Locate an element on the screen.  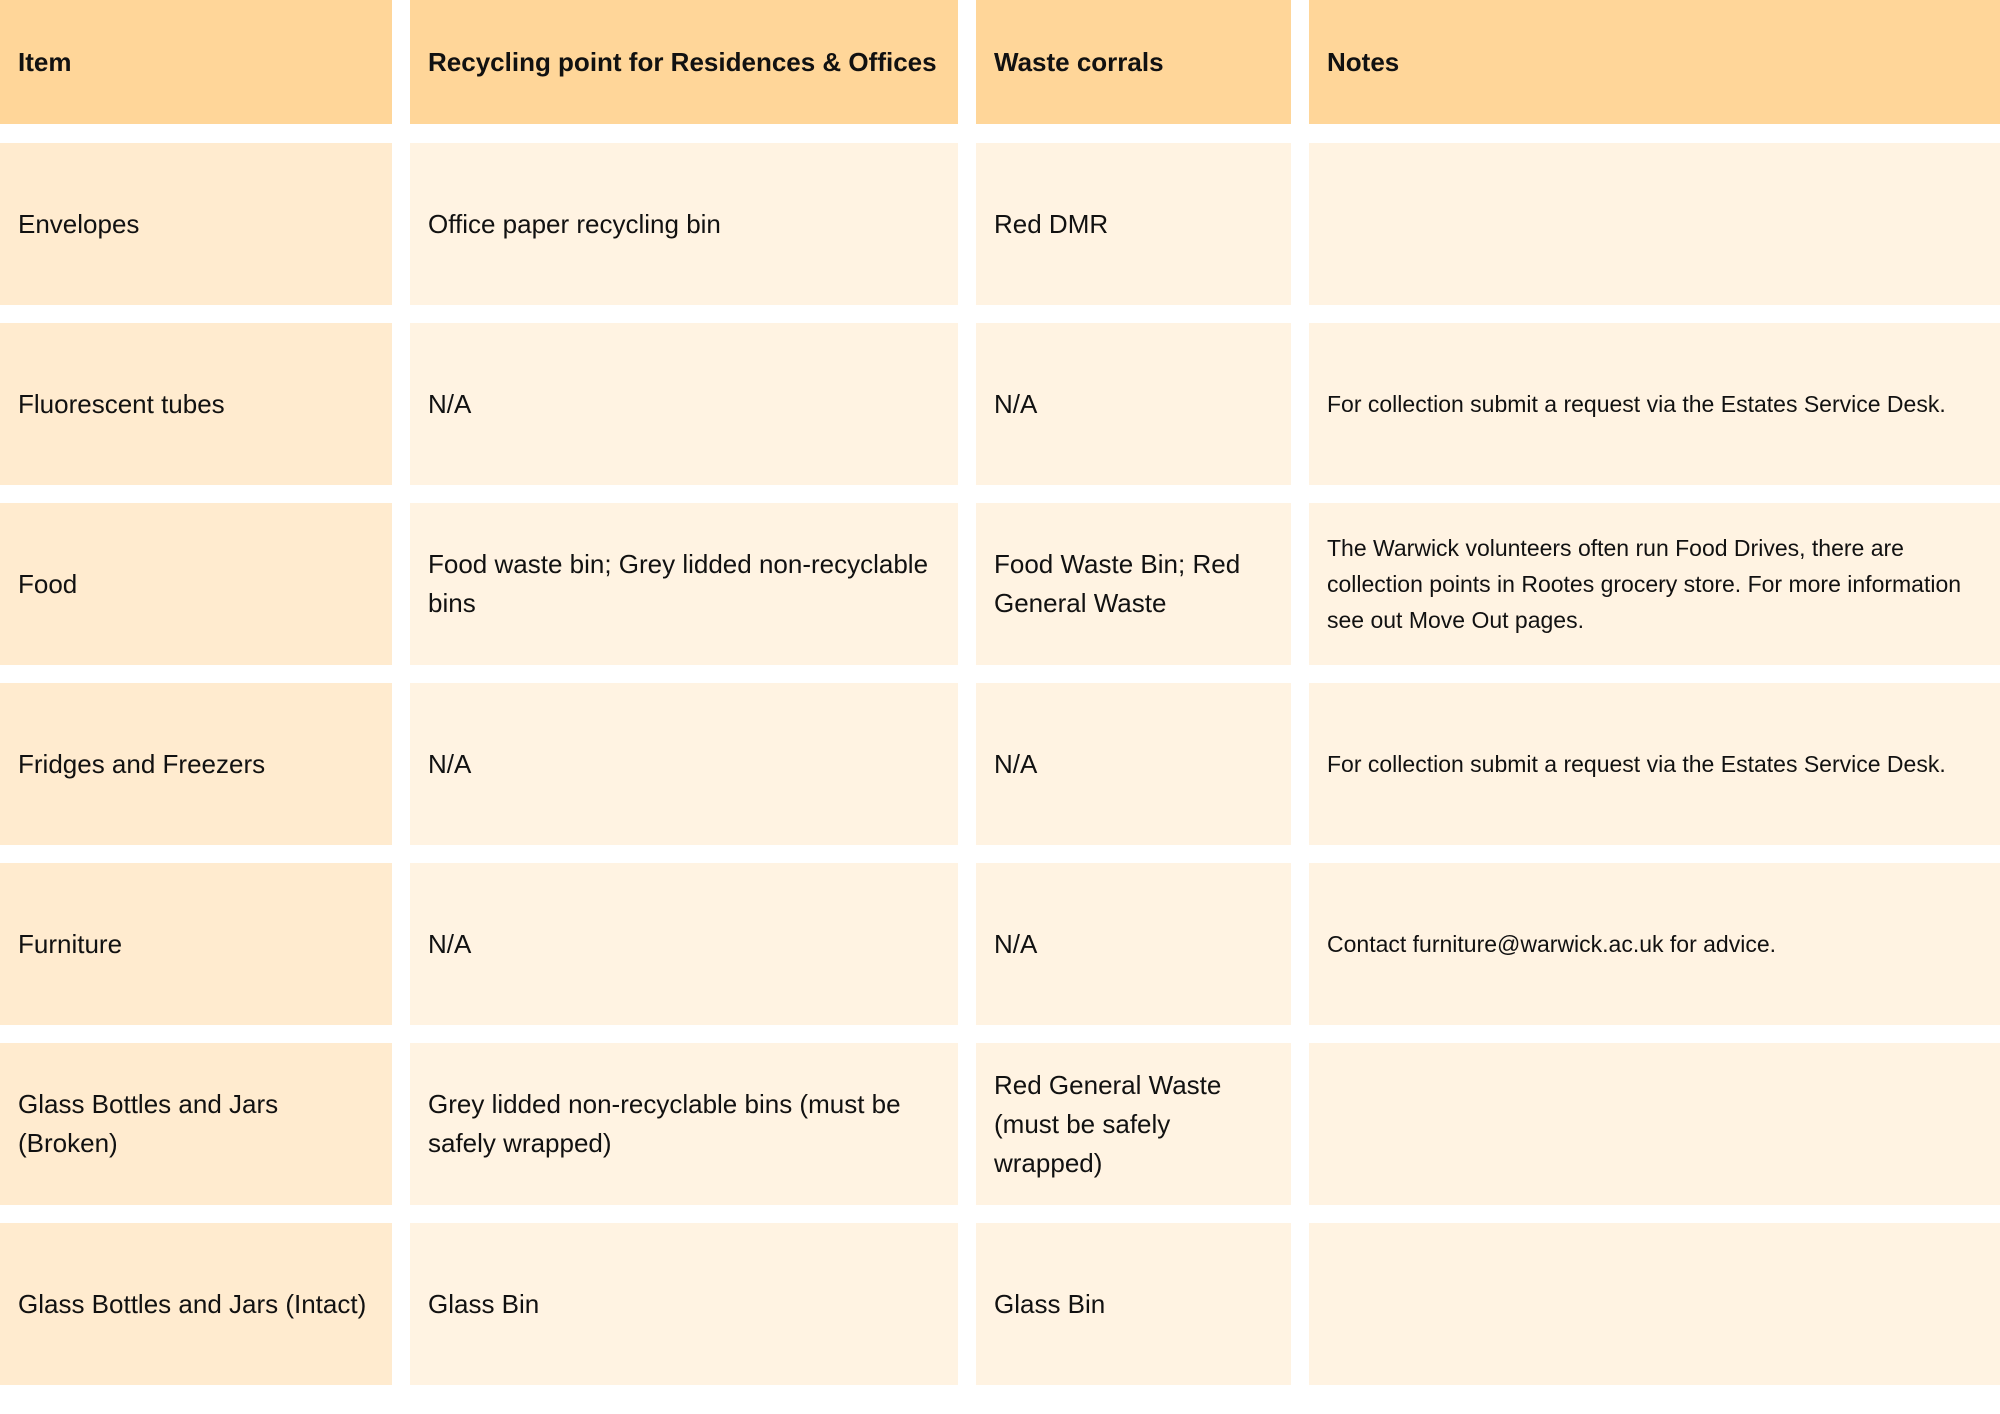
cell-waste-corrals: Glass Bin is located at coordinates (1133, 1304).